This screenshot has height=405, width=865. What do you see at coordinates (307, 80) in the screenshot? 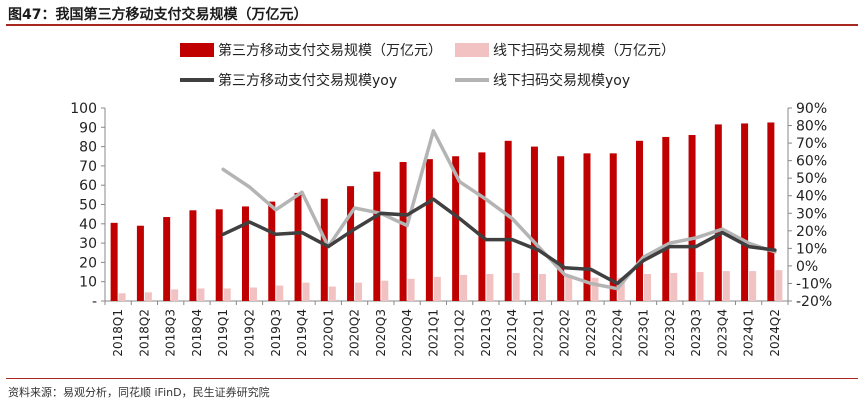
I see `legend-label: 第三方移动支付交易规模yoy` at bounding box center [307, 80].